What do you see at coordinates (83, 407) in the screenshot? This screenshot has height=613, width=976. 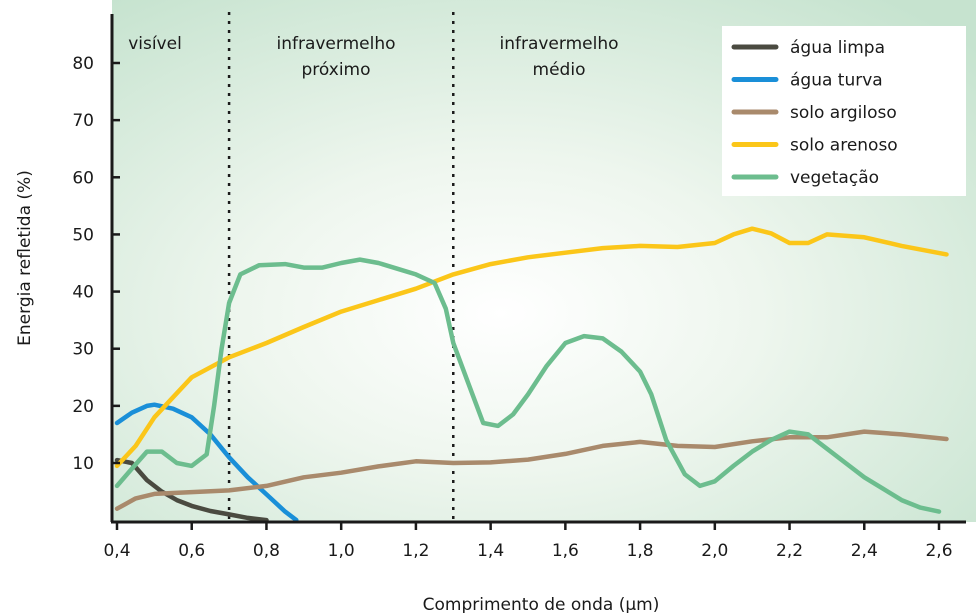 I see `y-tick-label: 20` at bounding box center [83, 407].